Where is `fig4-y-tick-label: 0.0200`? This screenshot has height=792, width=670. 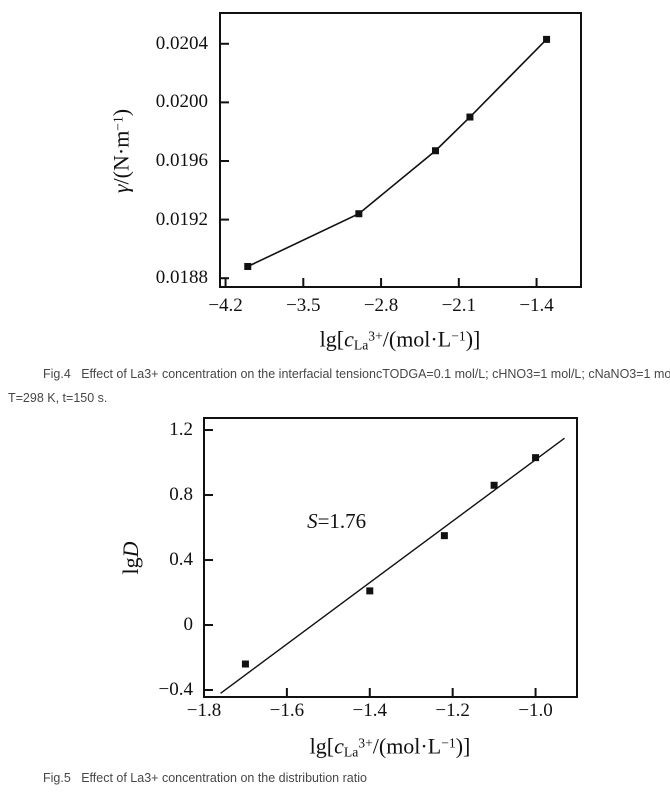 fig4-y-tick-label: 0.0200 is located at coordinates (181, 102).